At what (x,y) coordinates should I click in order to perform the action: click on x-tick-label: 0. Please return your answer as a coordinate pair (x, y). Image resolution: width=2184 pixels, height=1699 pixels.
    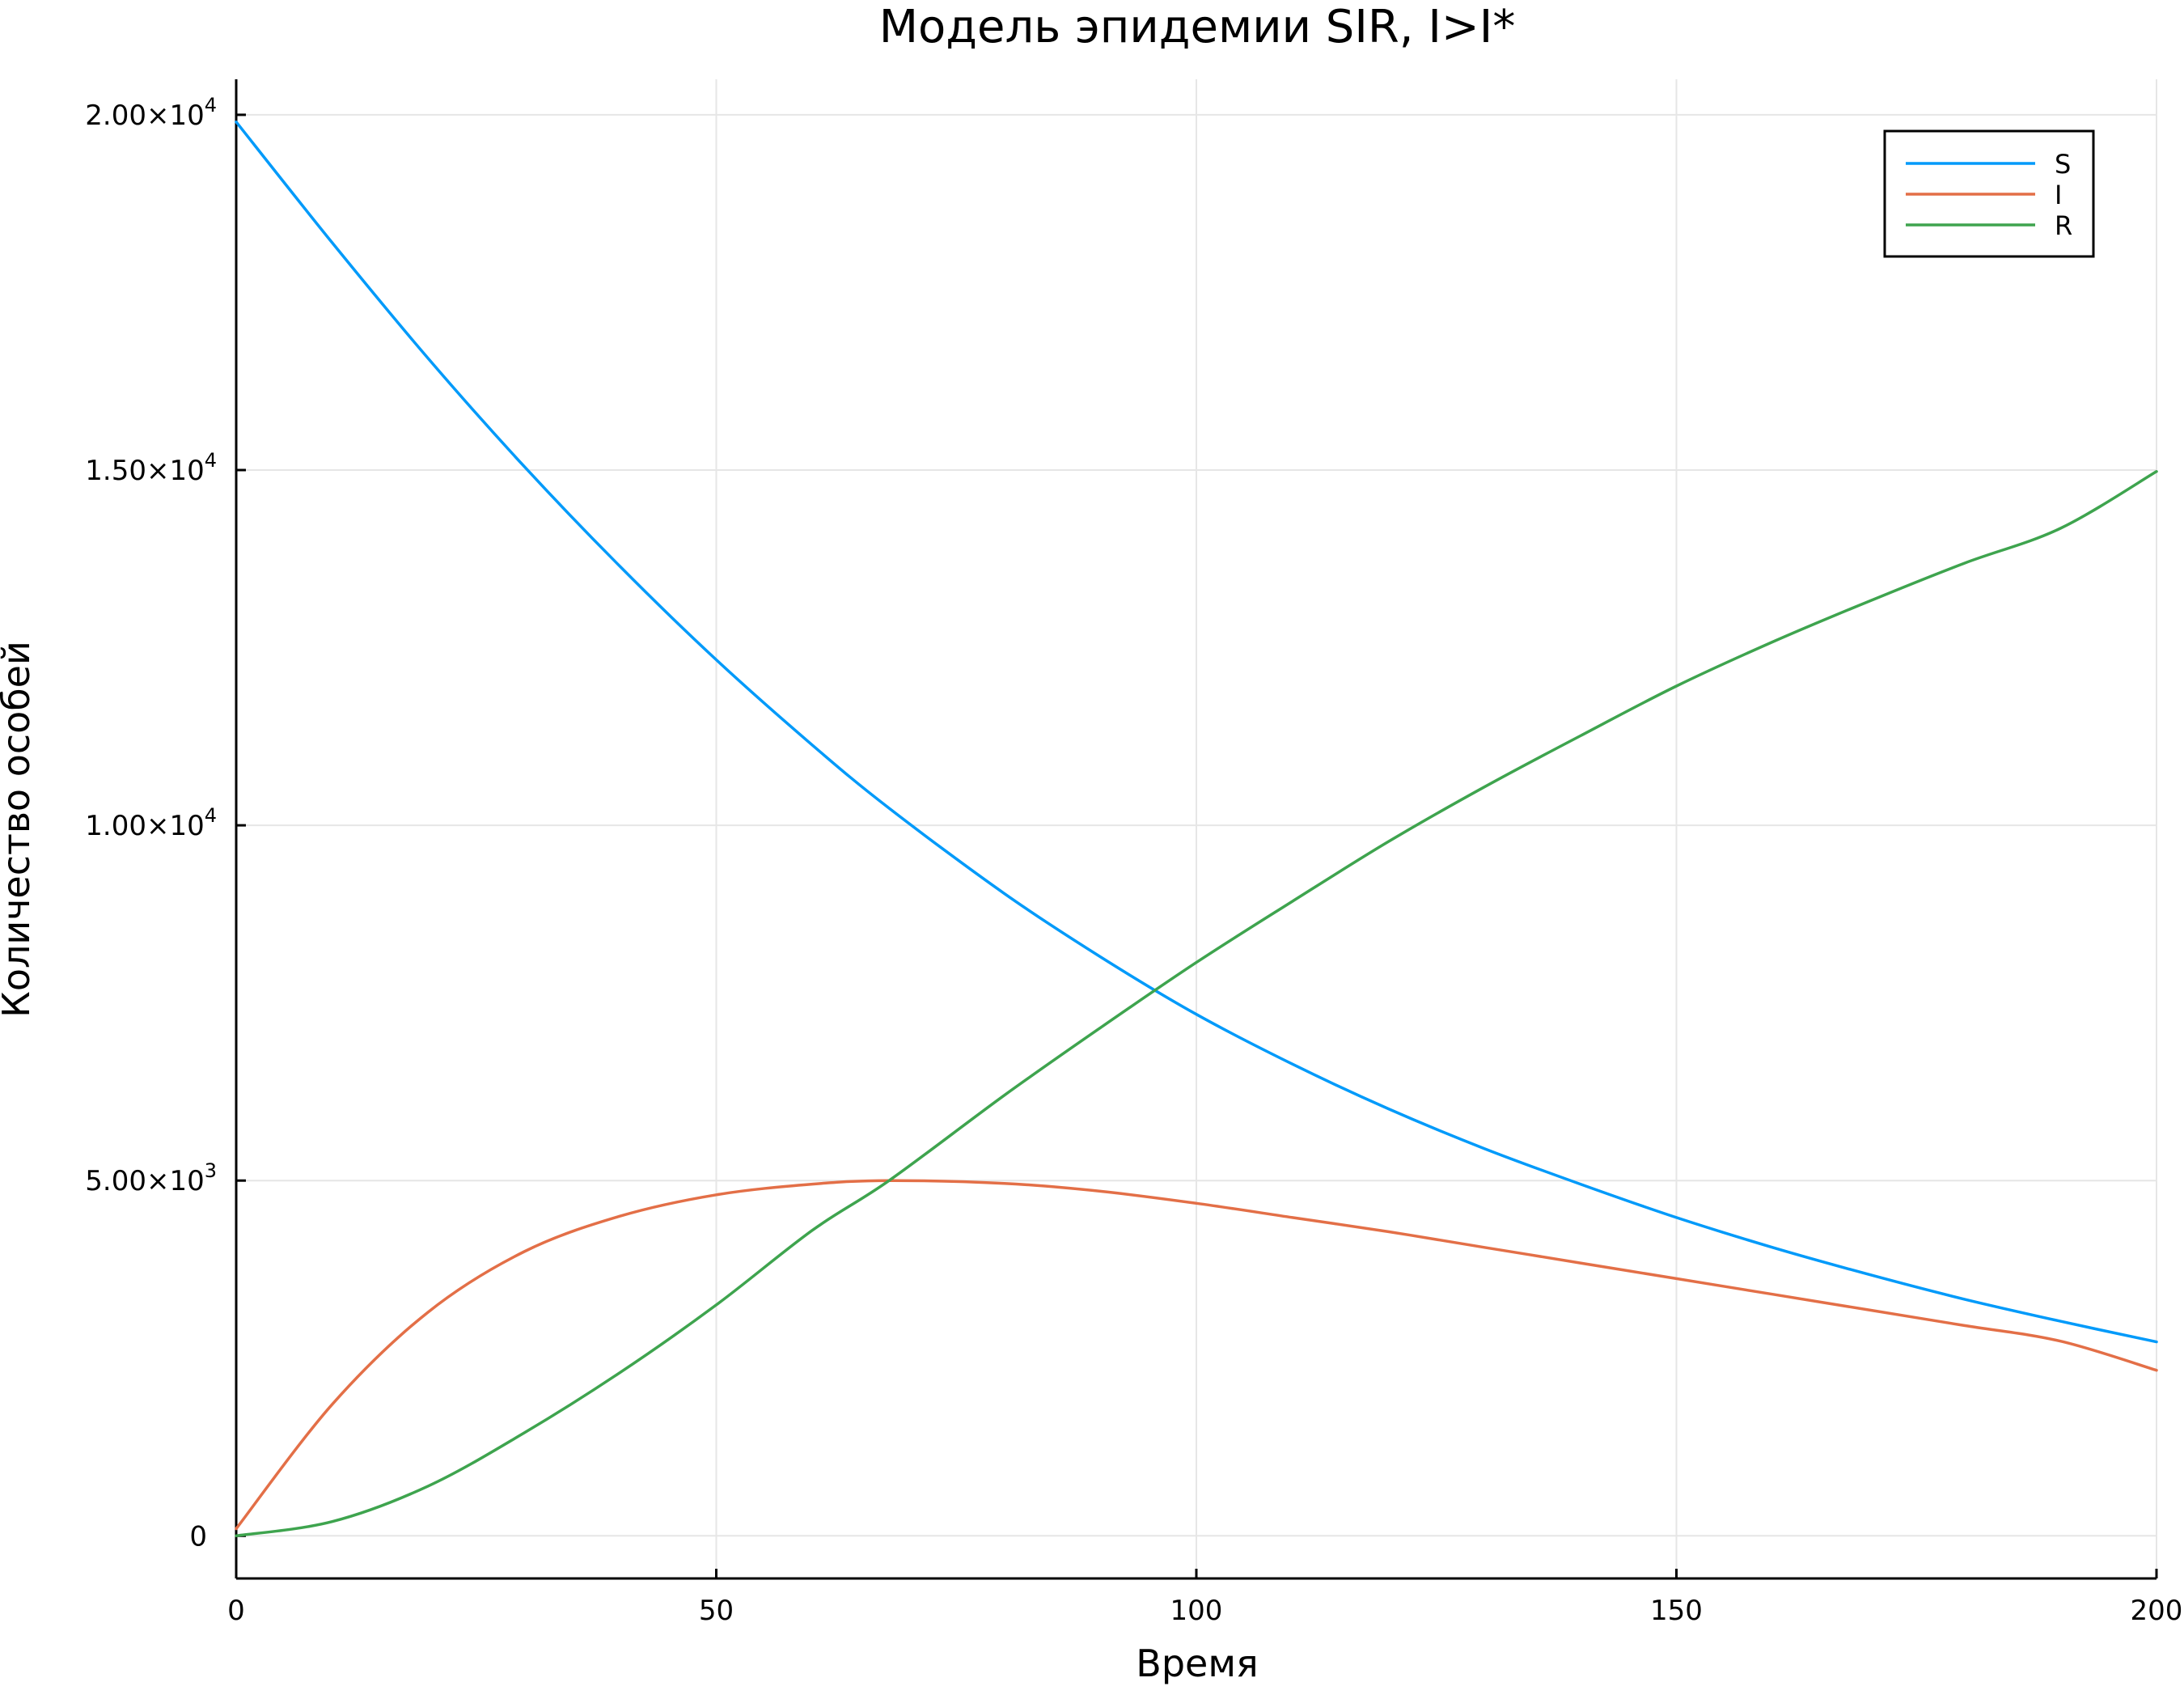
    Looking at the image, I should click on (236, 1611).